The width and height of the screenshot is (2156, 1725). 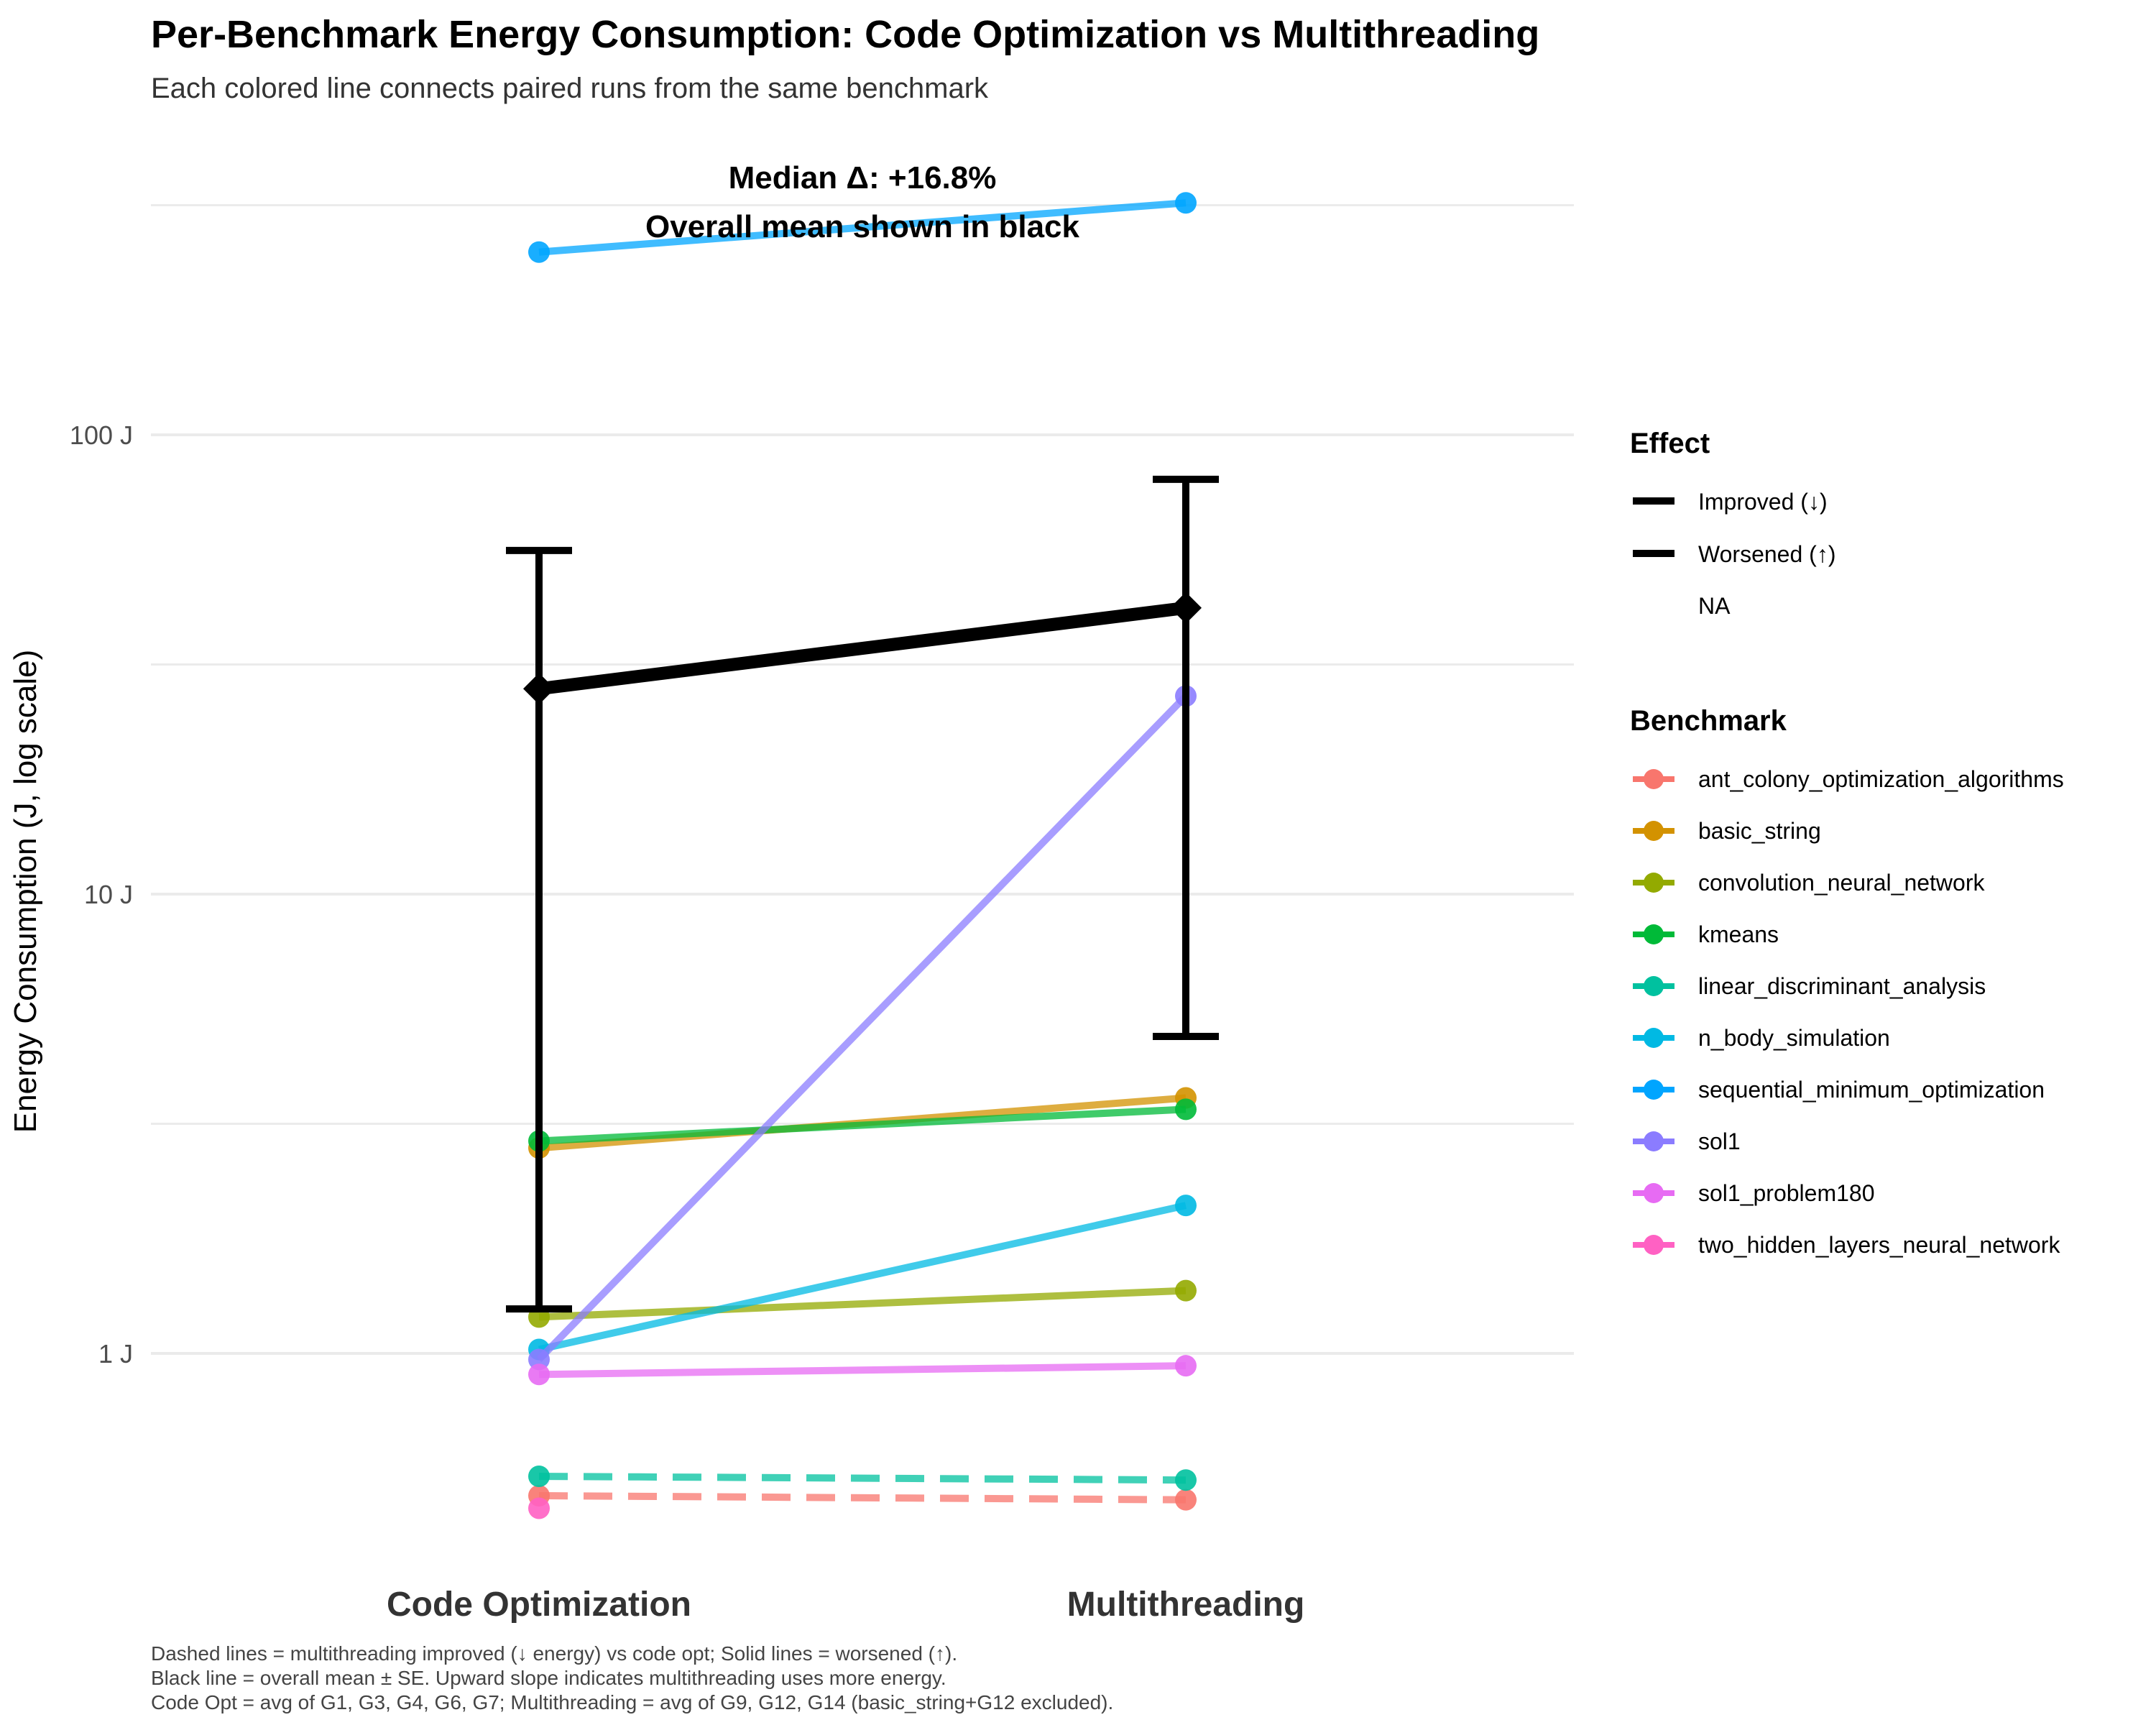 What do you see at coordinates (1841, 883) in the screenshot?
I see `legend-item-label: convolution_neural_network` at bounding box center [1841, 883].